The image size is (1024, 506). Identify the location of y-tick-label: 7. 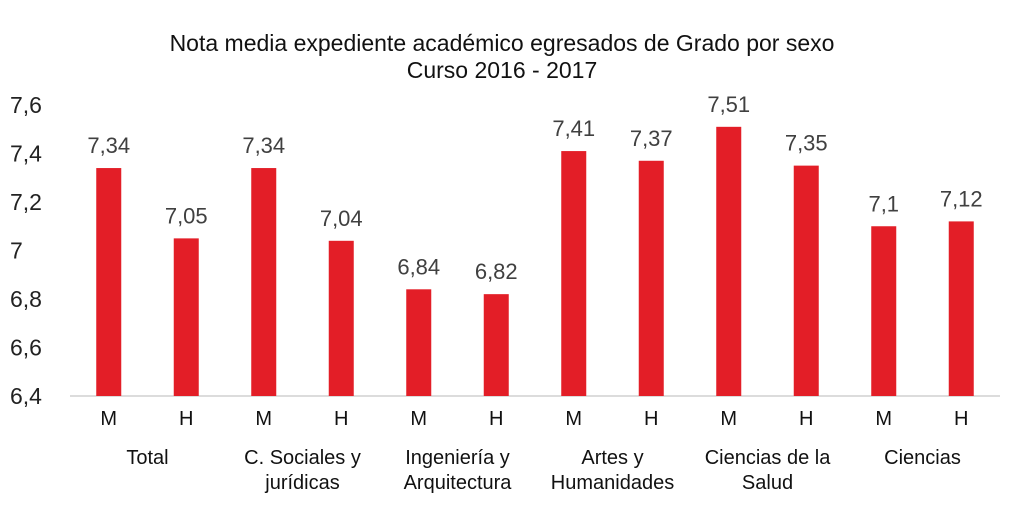
(16, 251).